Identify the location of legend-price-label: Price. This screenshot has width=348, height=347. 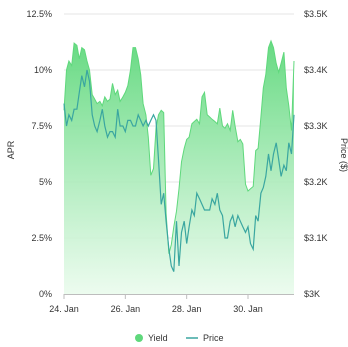
(213, 338).